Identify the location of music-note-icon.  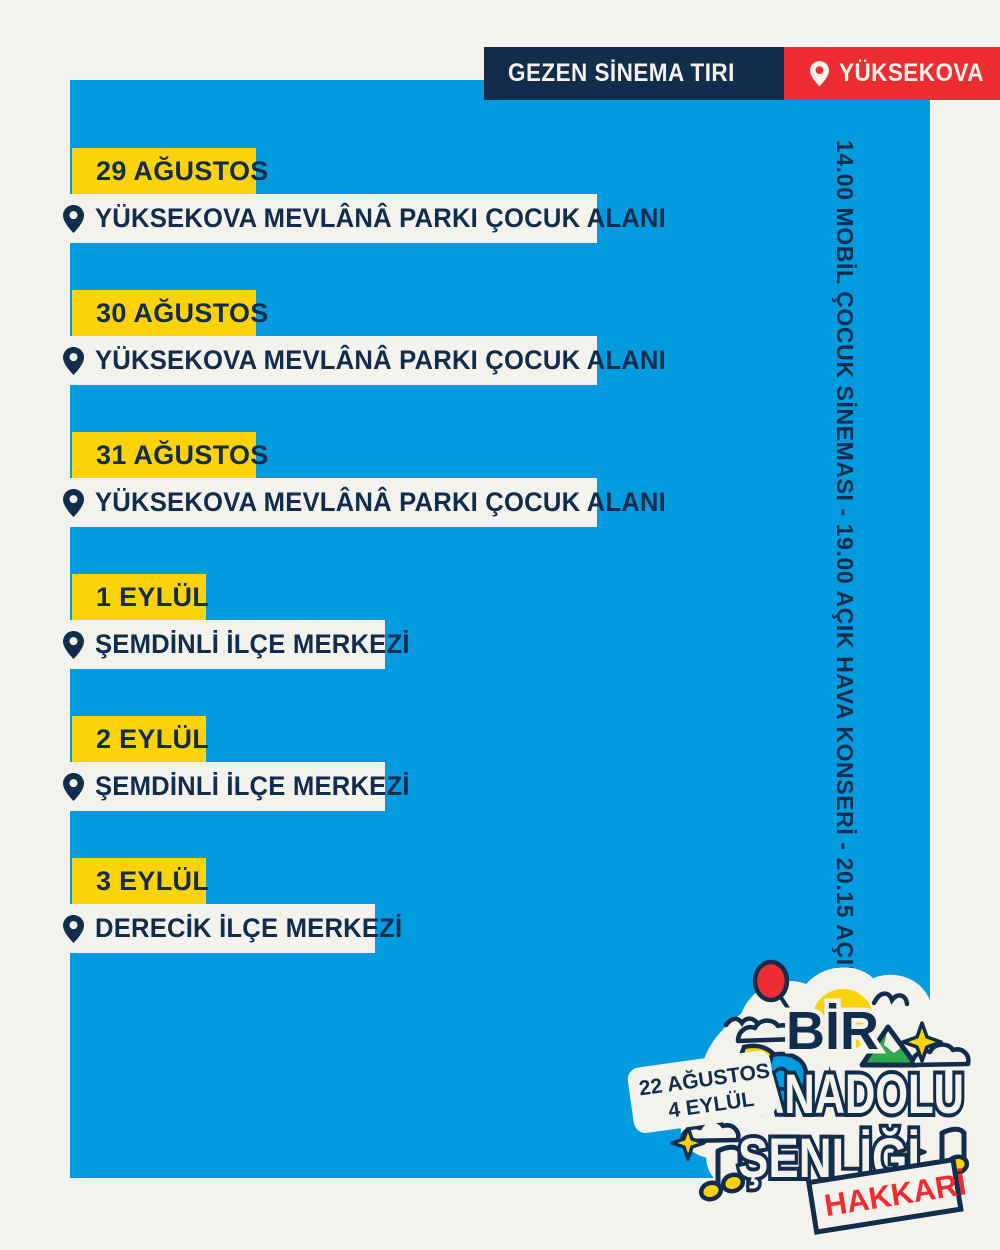
(722, 1173).